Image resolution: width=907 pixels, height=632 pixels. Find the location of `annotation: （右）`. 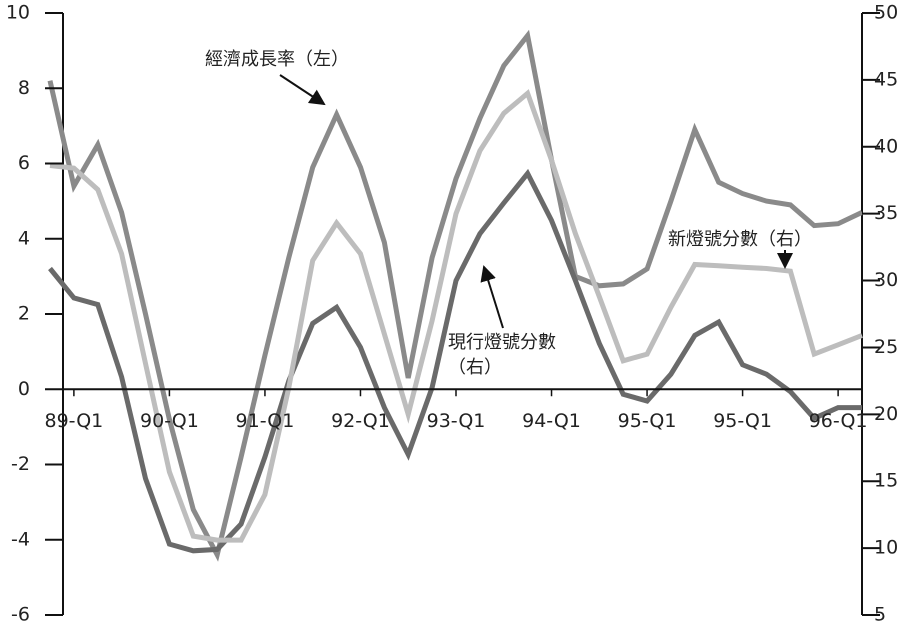

annotation: （右） is located at coordinates (475, 367).